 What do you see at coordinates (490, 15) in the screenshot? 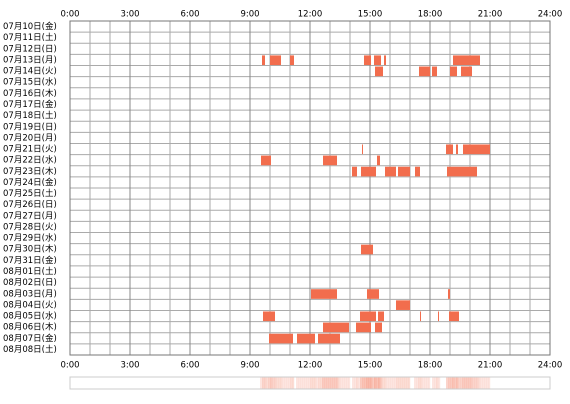
I see `x-tick-label-top: 21:00` at bounding box center [490, 15].